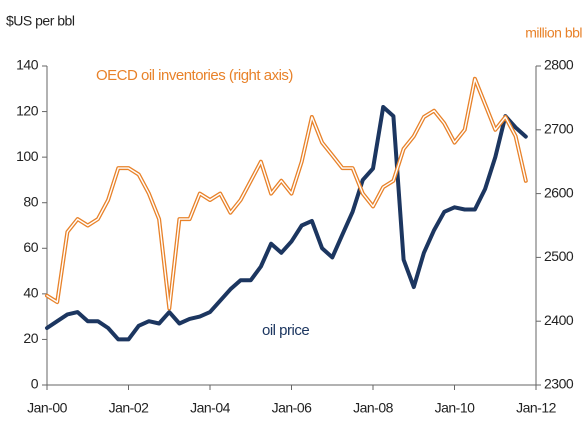 The height and width of the screenshot is (427, 588). Describe the element at coordinates (27, 156) in the screenshot. I see `y-tick-label: 100` at that location.